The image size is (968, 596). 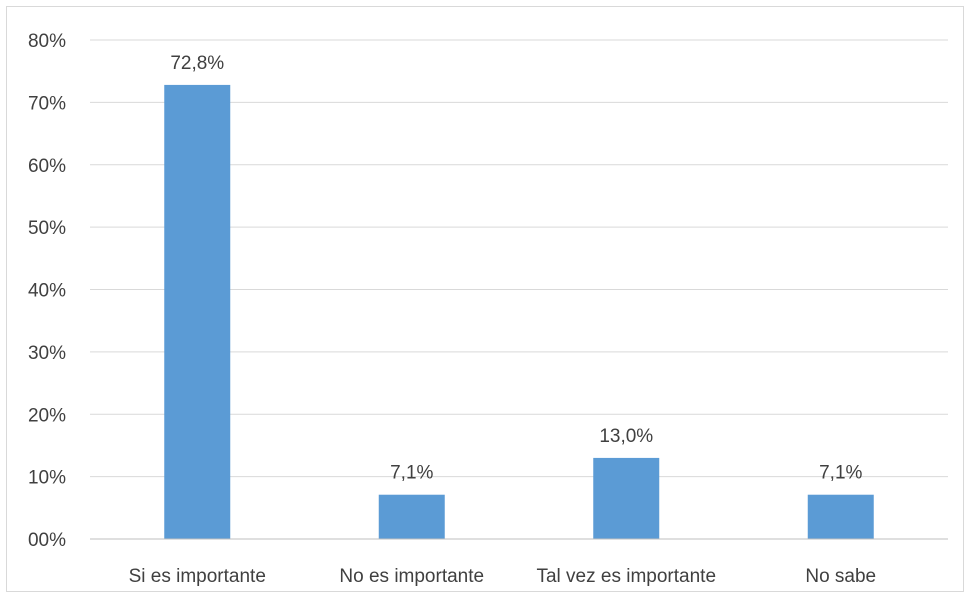 I want to click on y-tick-label: 60%, so click(x=47, y=166).